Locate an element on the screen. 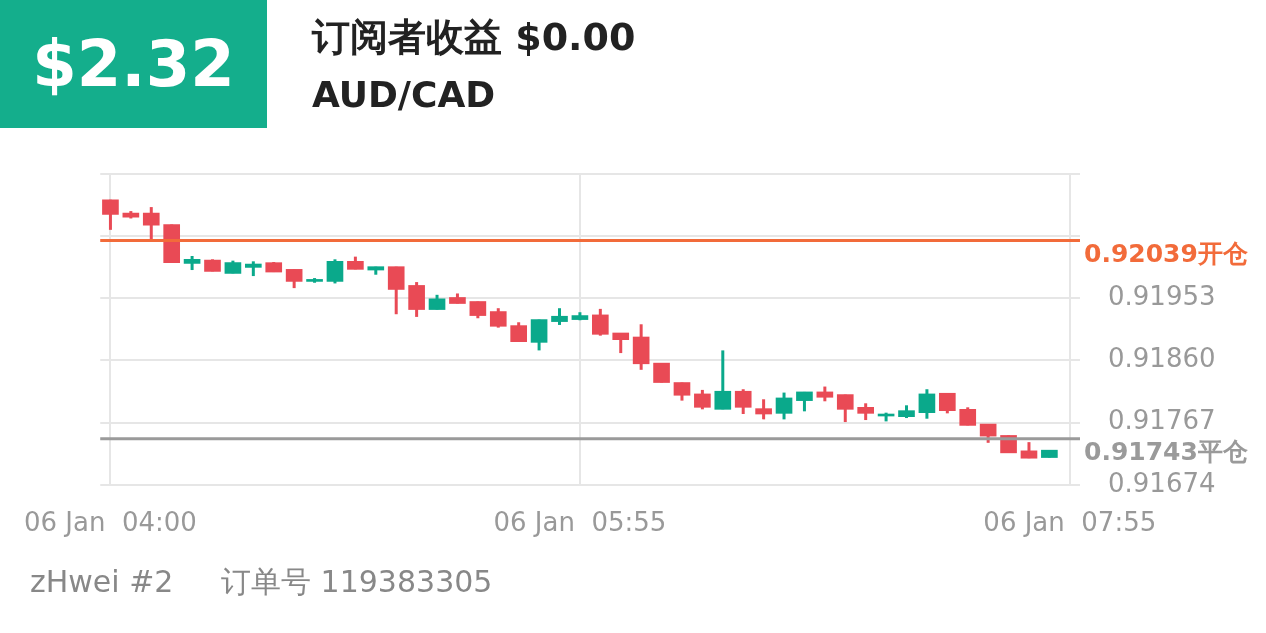 The height and width of the screenshot is (633, 1266). ref-line-label: 0.91743平仓 is located at coordinates (1166, 451).